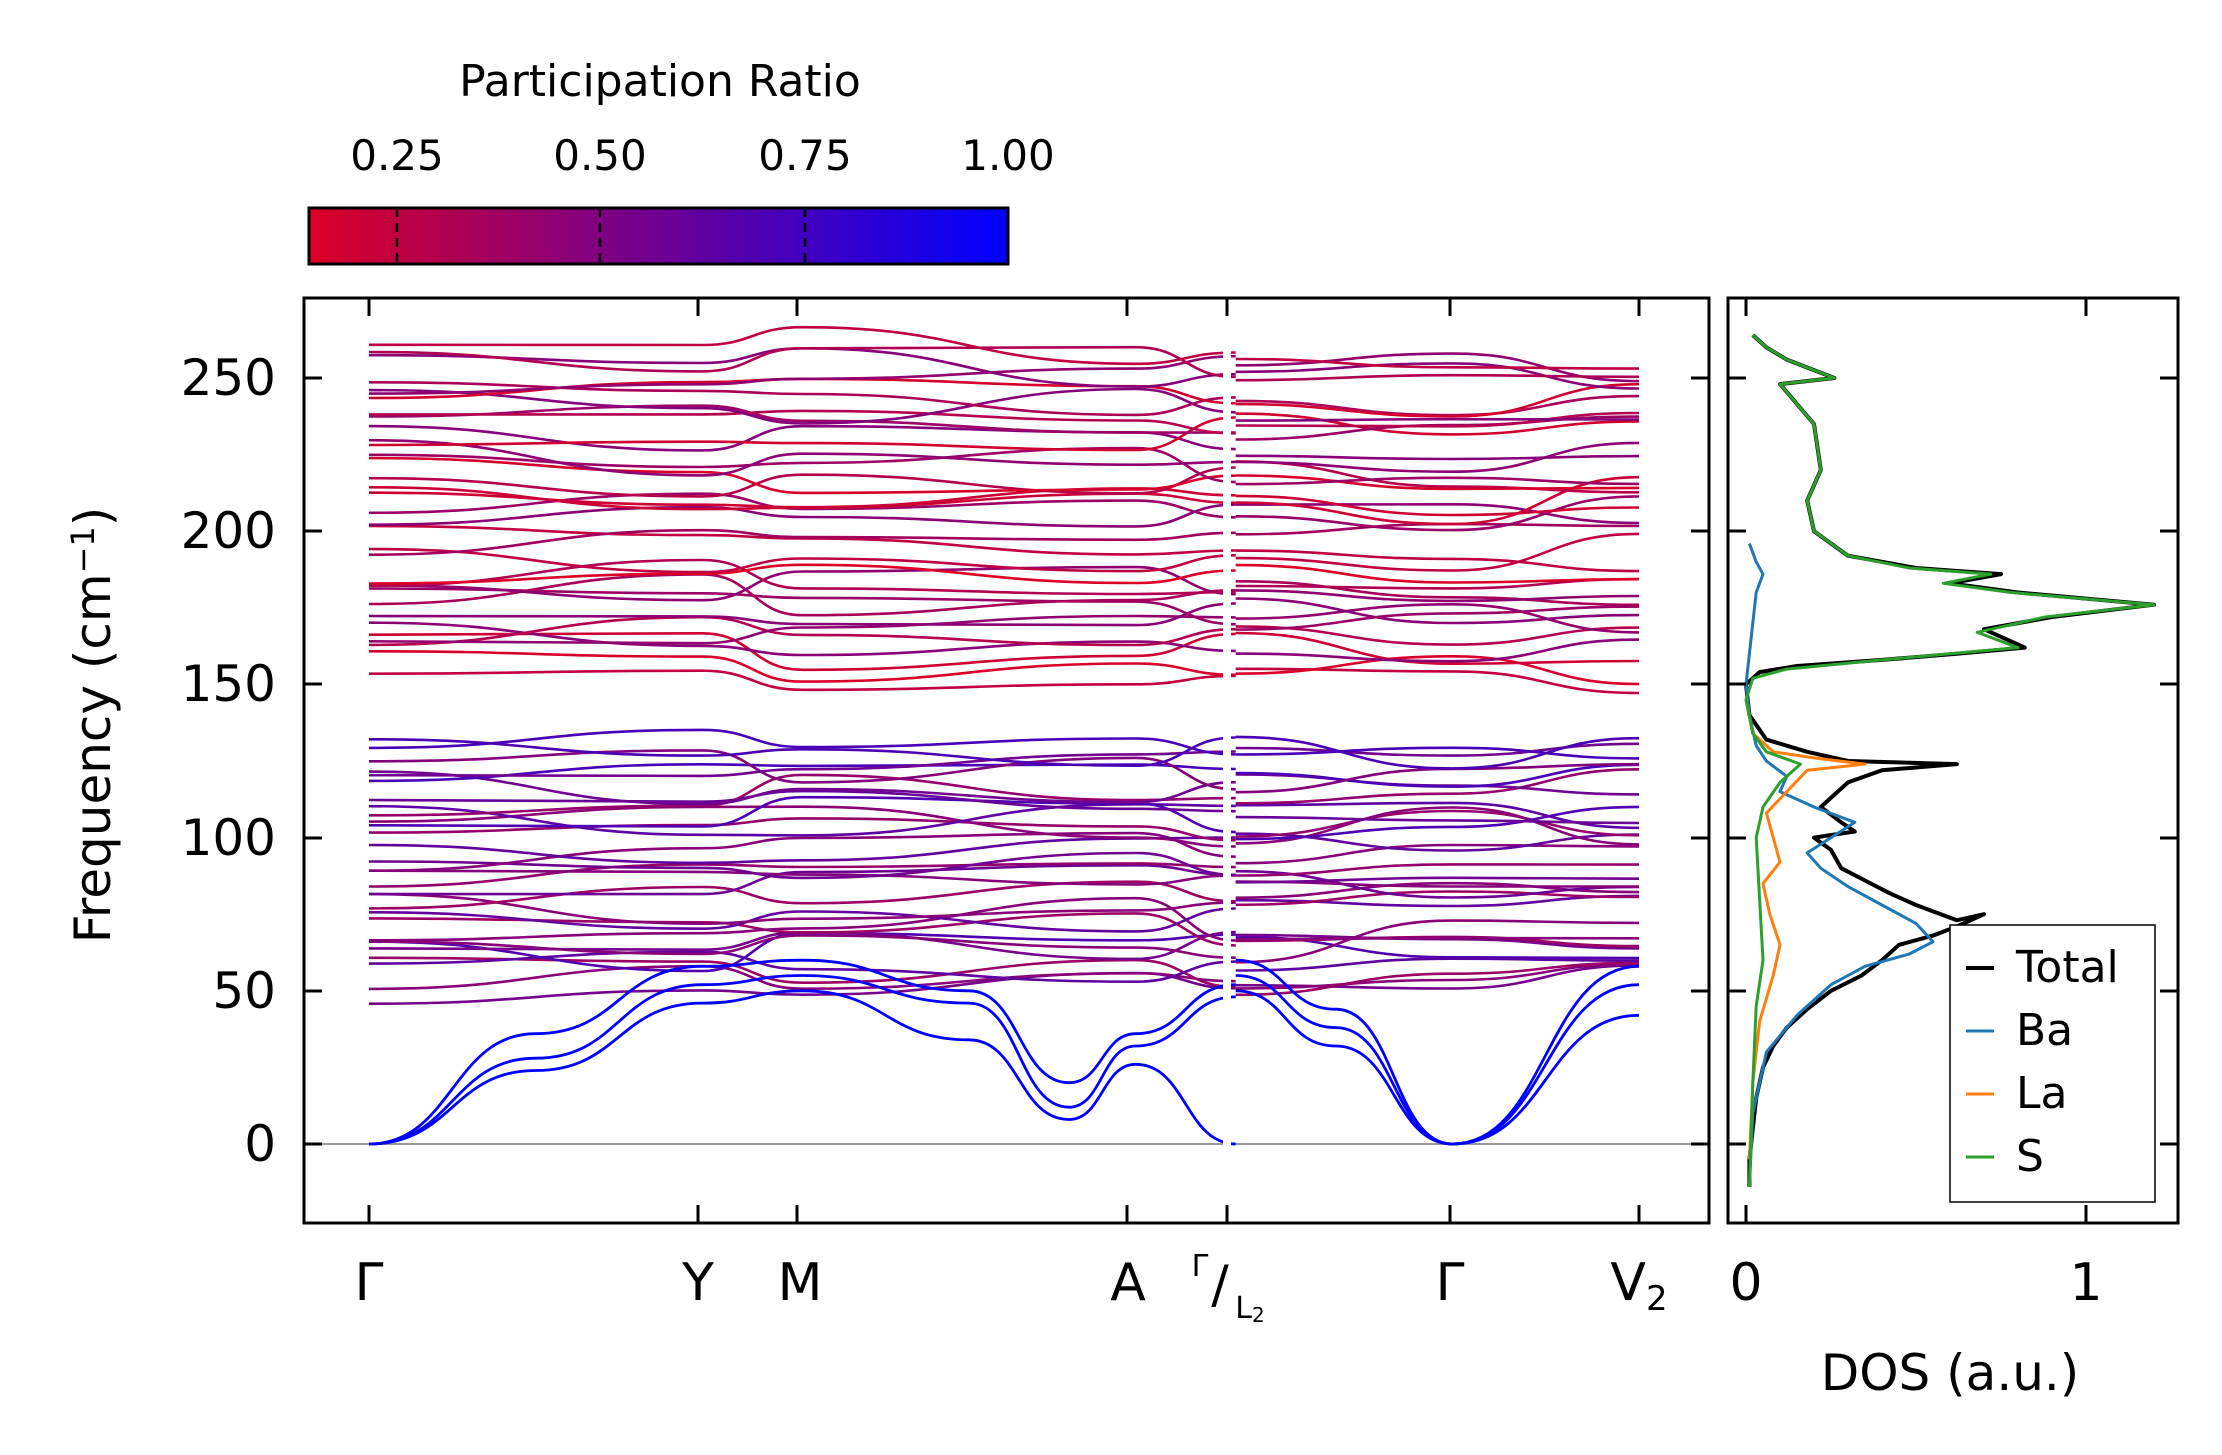  What do you see at coordinates (1950, 1373) in the screenshot?
I see `dos-x-axis-label: DOS (a.u.)` at bounding box center [1950, 1373].